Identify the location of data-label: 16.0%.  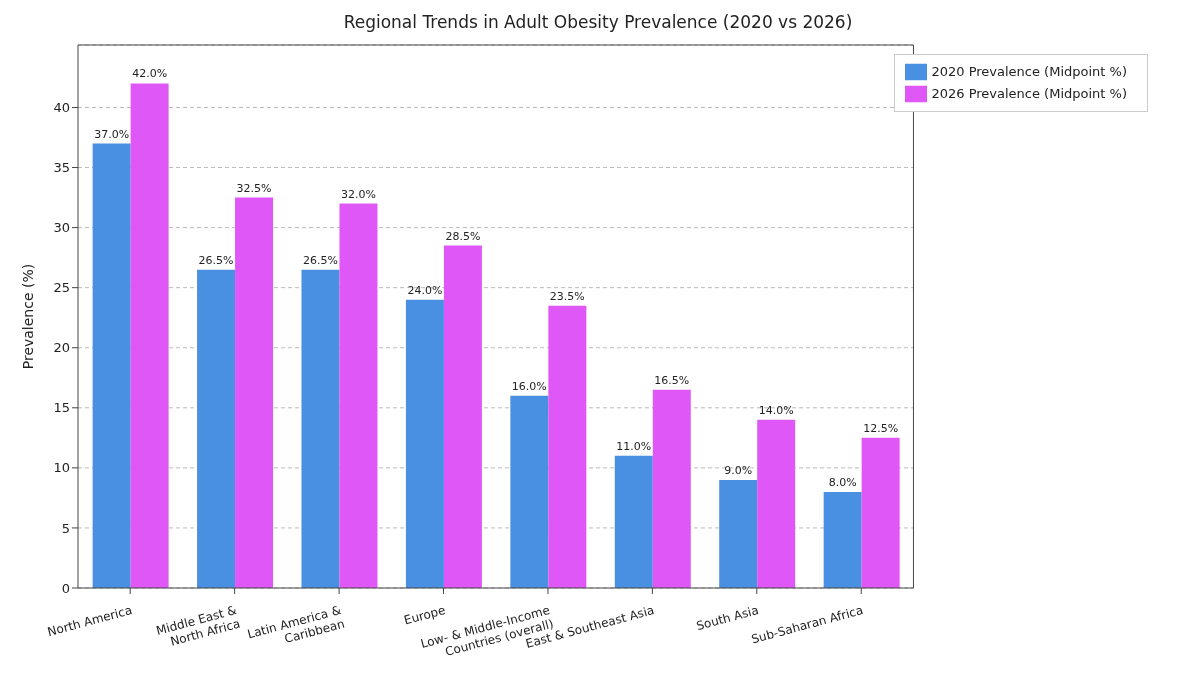
(529, 386).